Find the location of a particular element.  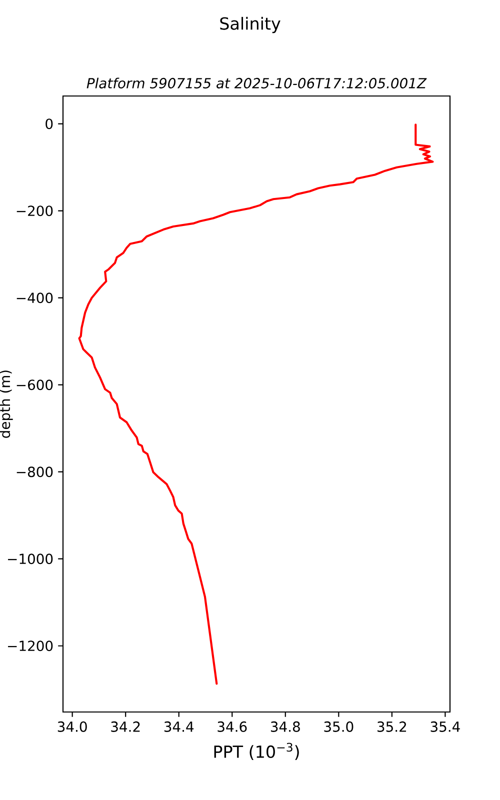

x-tick-label: 35.2 is located at coordinates (392, 726).